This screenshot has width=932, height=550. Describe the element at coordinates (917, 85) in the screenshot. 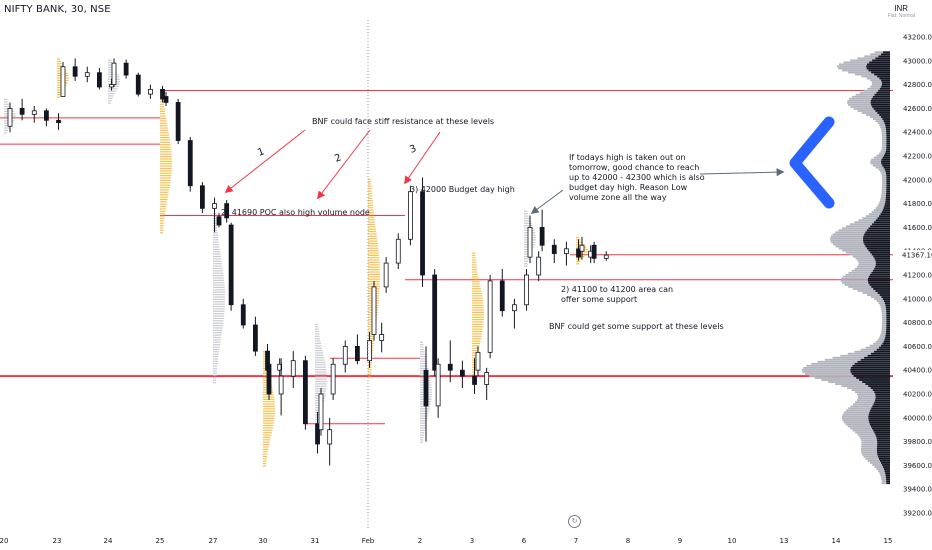

I see `y-tick-label: 42800.00` at that location.